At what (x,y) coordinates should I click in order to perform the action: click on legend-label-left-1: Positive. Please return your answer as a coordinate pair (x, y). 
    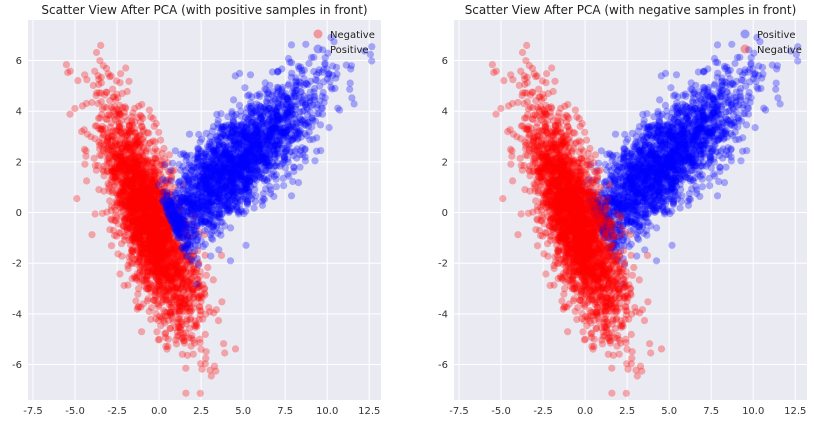
    Looking at the image, I should click on (349, 50).